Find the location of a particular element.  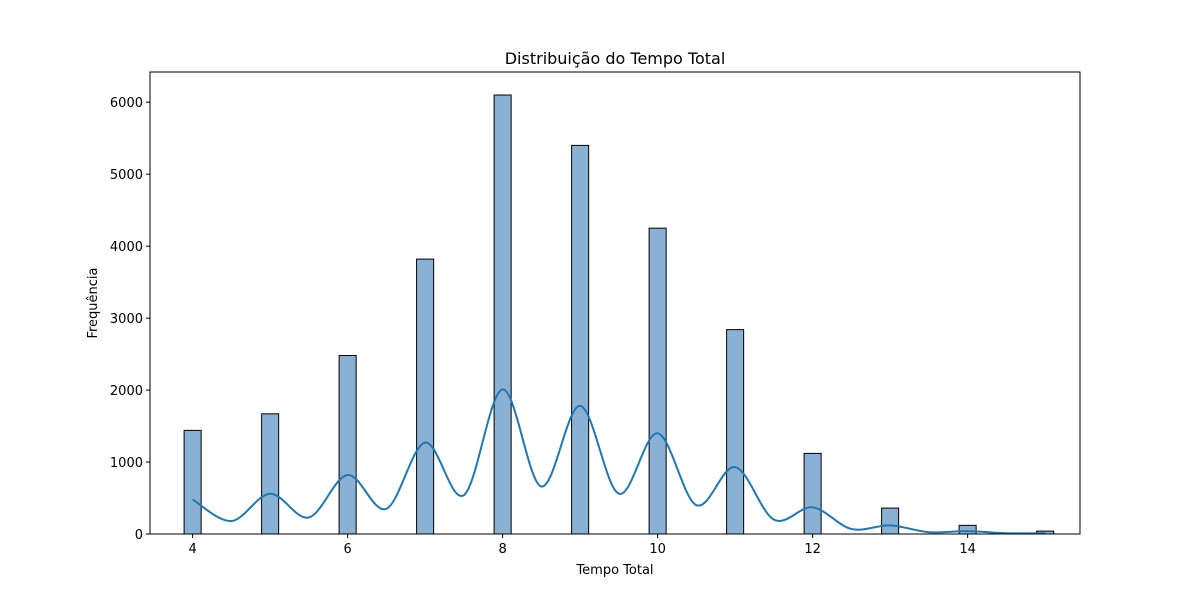

y-tick-label: 5000 is located at coordinates (126, 175).